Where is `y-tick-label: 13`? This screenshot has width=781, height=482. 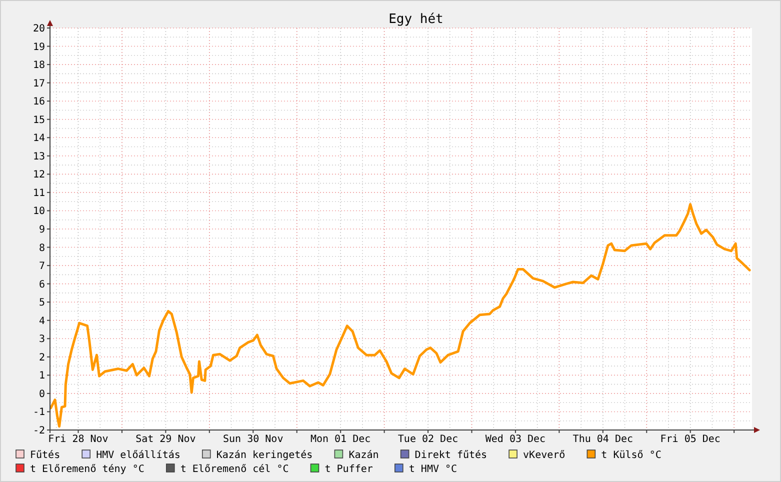
y-tick-label: 13 is located at coordinates (38, 156).